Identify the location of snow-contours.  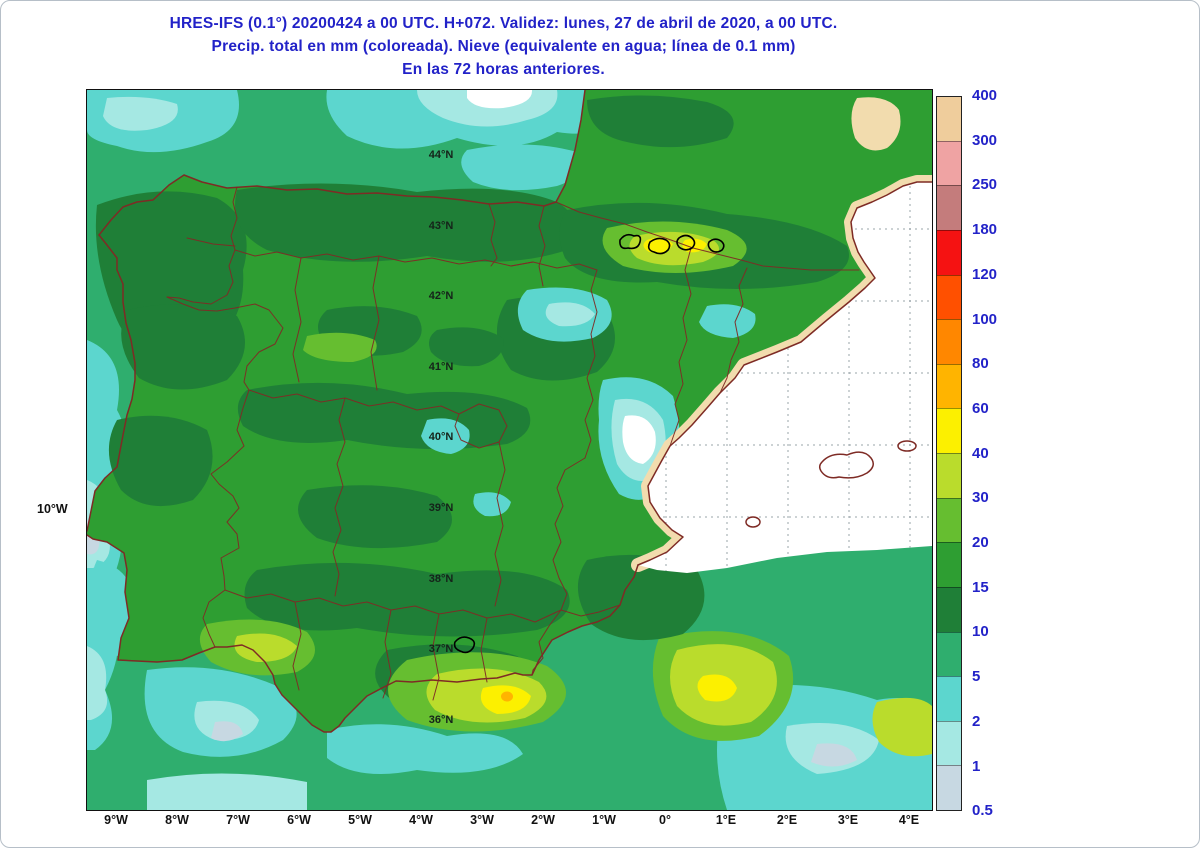
(589, 443).